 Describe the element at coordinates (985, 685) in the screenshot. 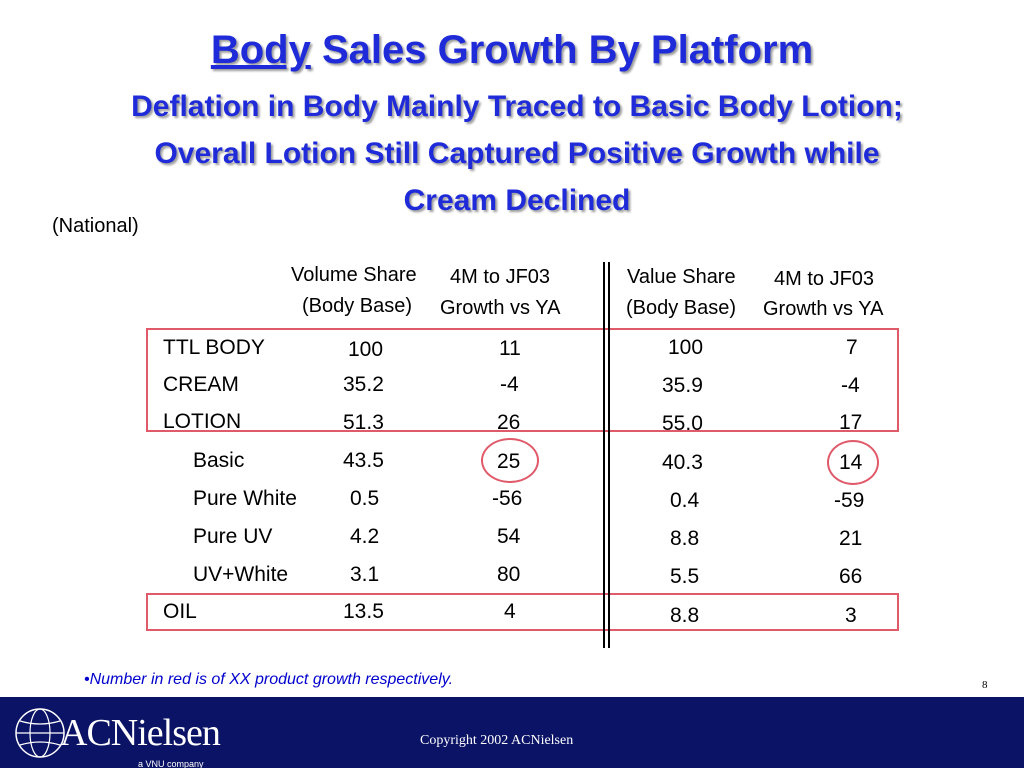

I see `page-number: 8` at that location.